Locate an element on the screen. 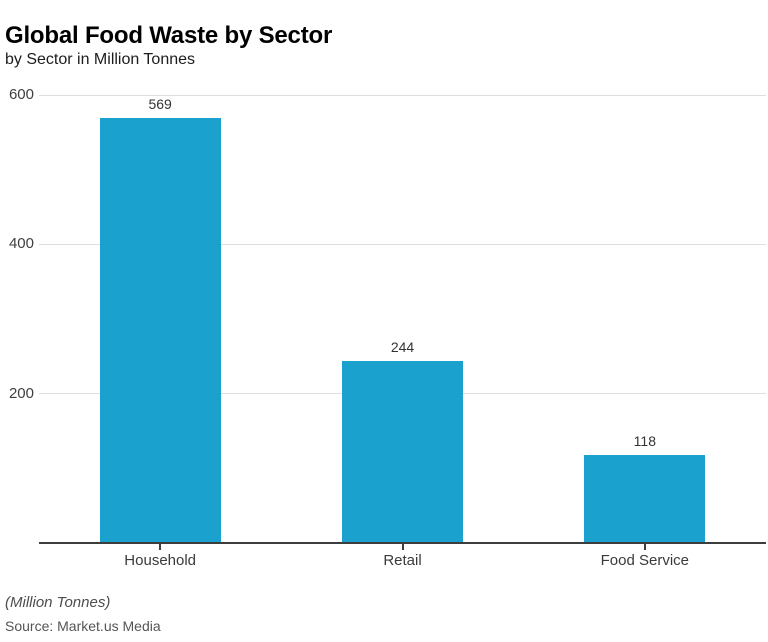 The width and height of the screenshot is (768, 642). bar-food-service is located at coordinates (645, 498).